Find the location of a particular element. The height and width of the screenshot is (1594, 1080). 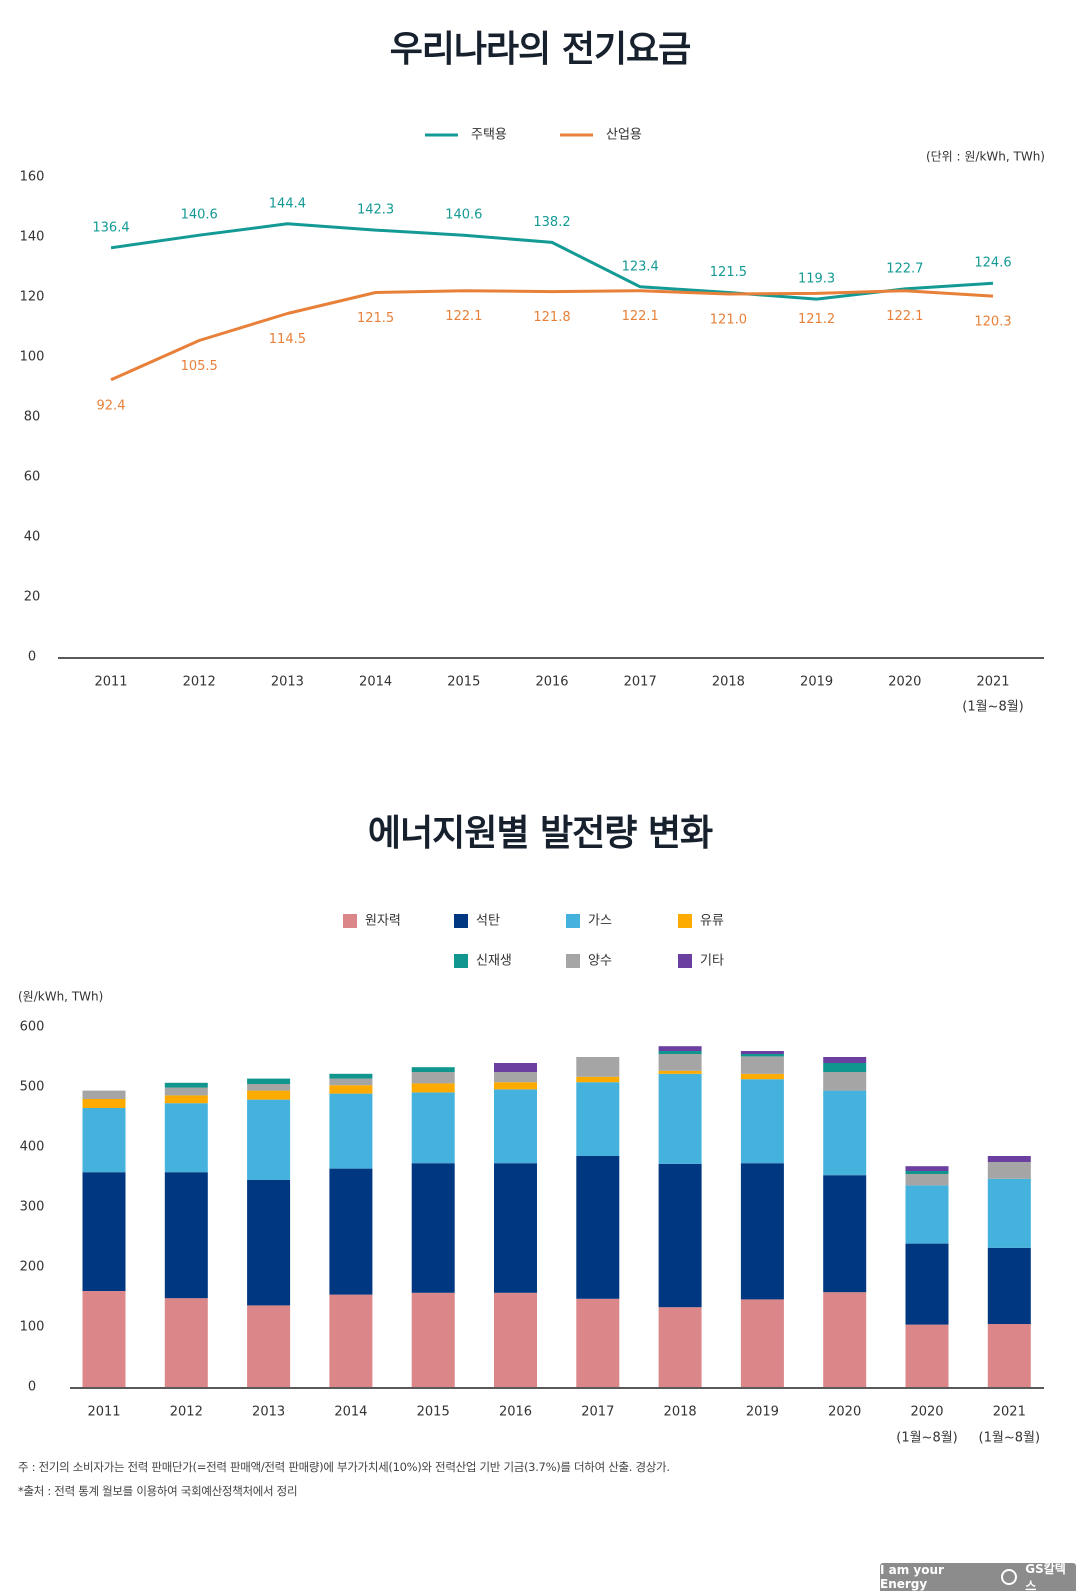

unit-label: (단위 : 원/kWh, TWh) is located at coordinates (985, 157).